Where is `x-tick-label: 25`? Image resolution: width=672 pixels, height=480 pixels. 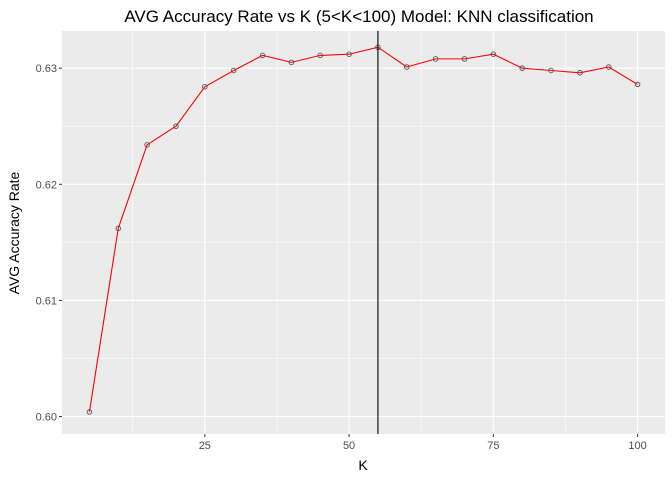 x-tick-label: 25 is located at coordinates (205, 446).